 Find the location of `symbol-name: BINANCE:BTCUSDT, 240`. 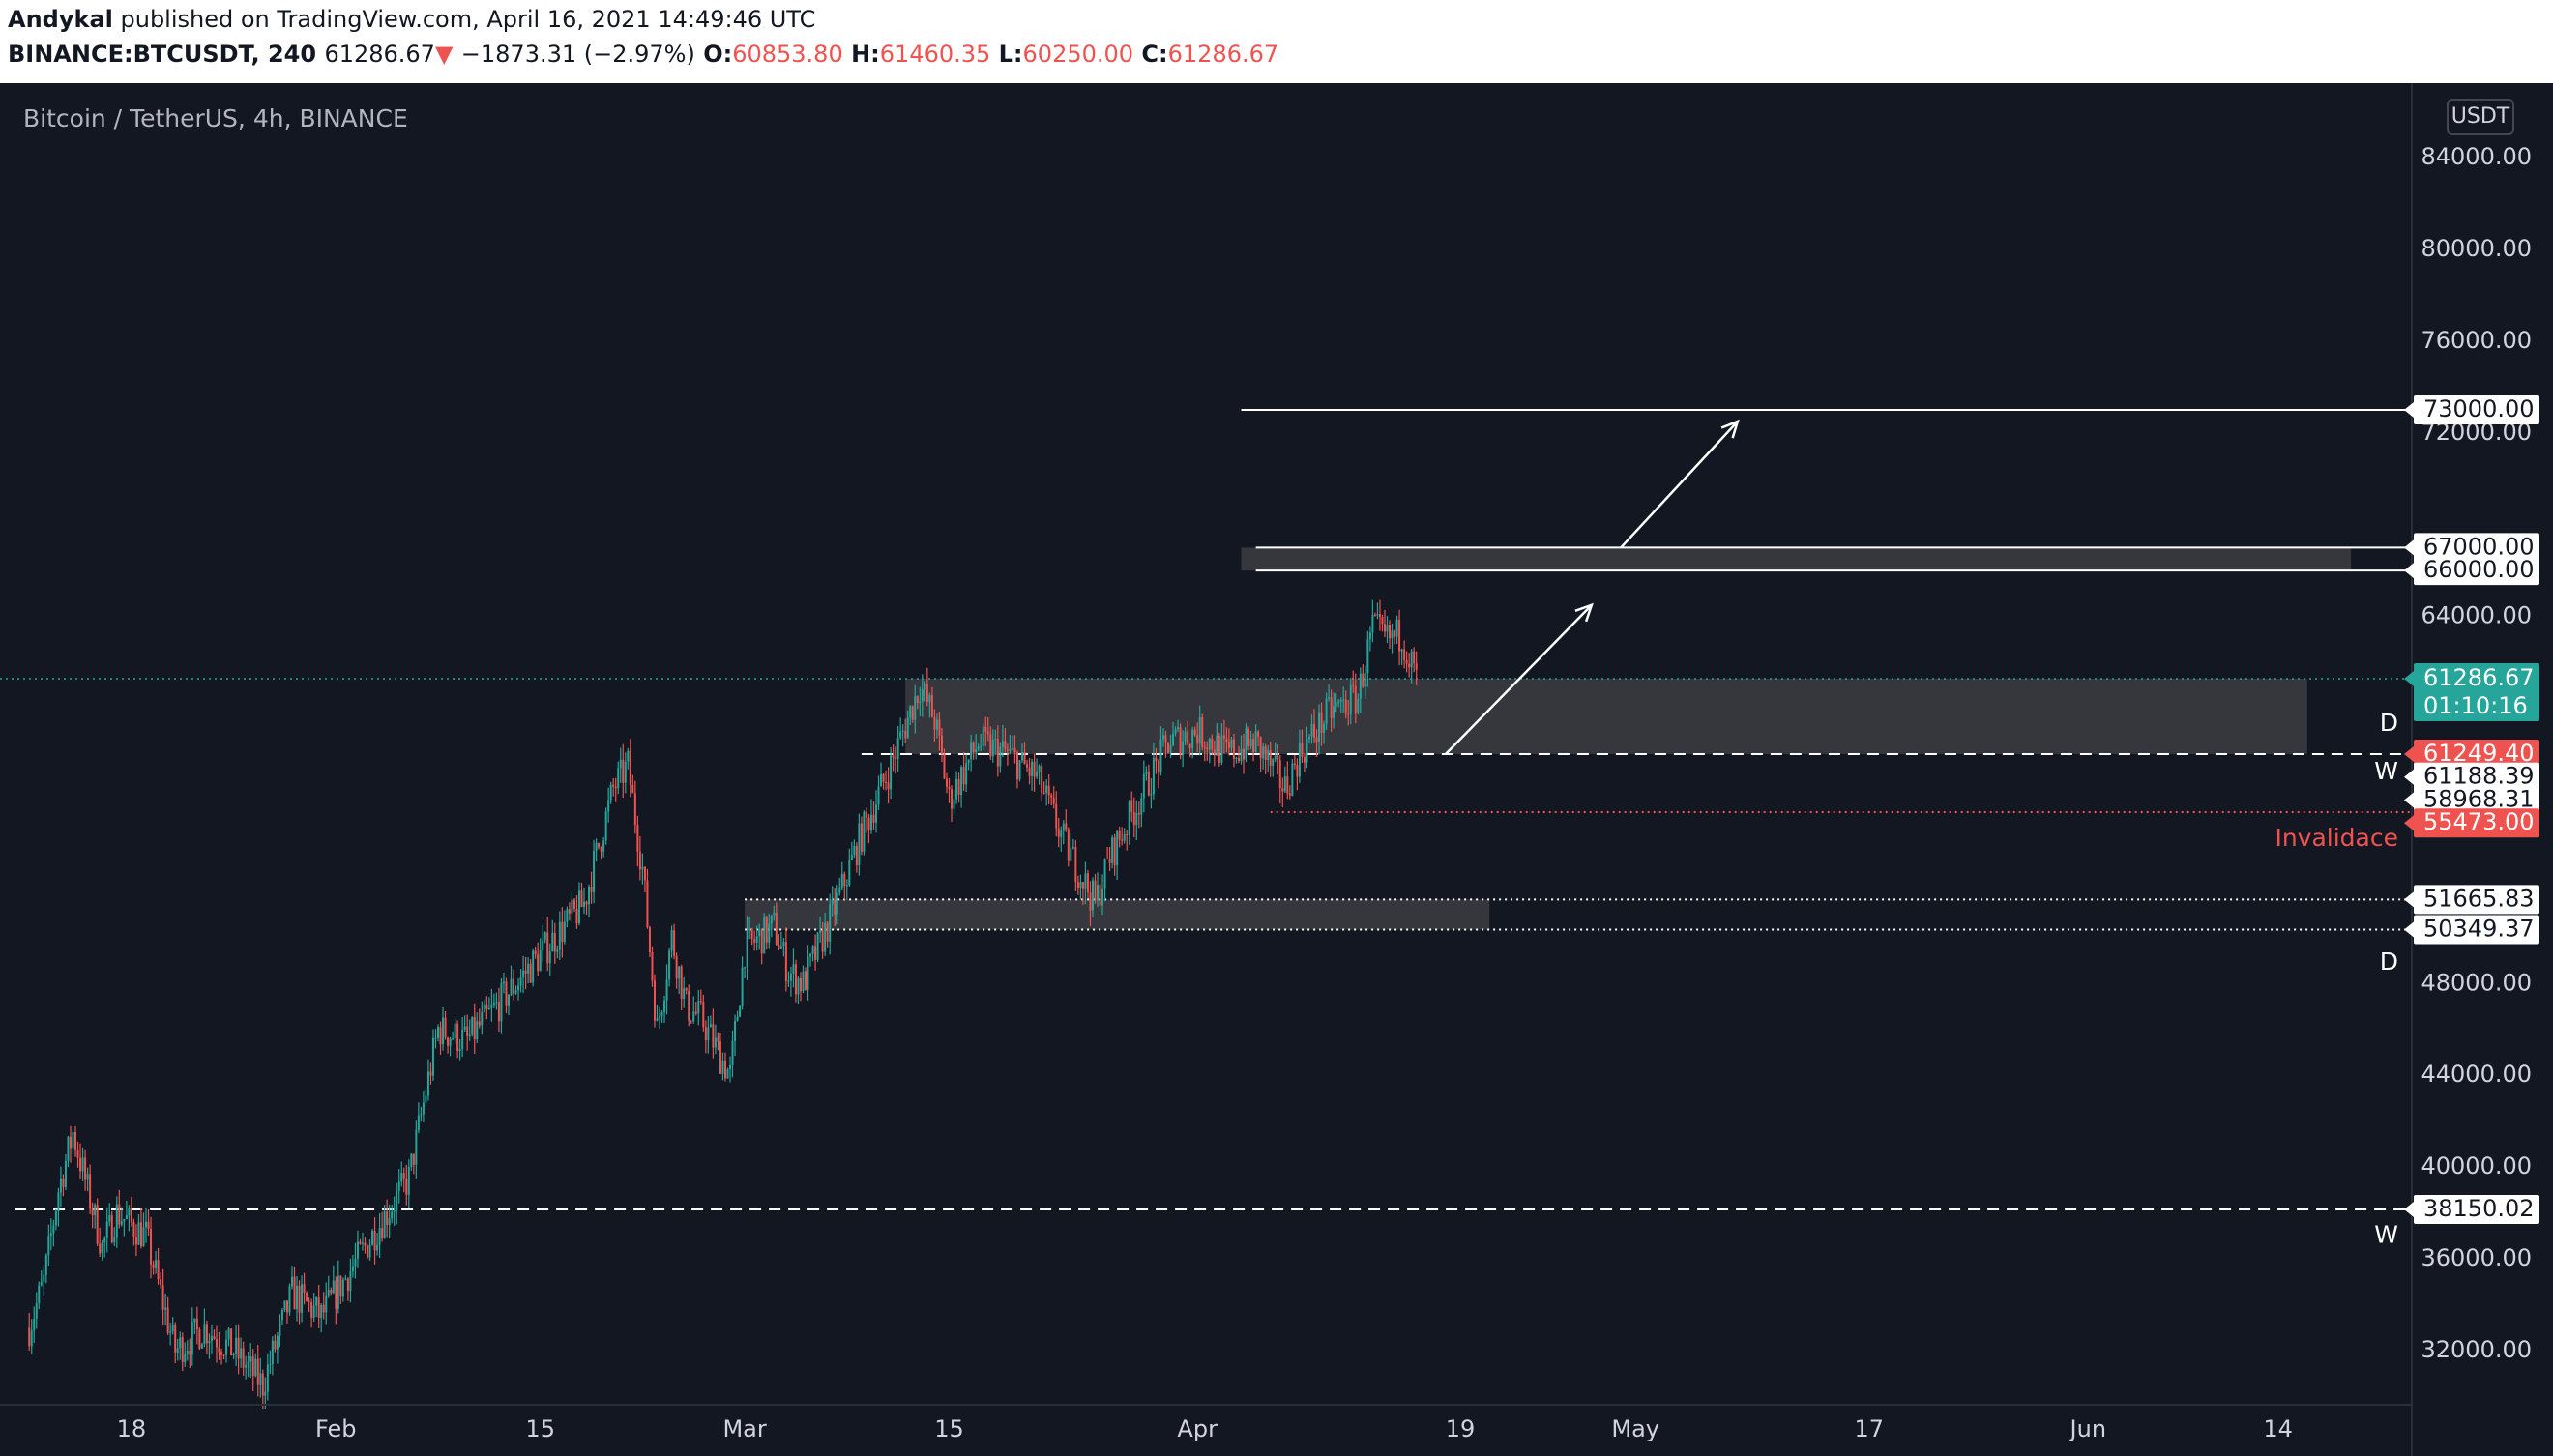

symbol-name: BINANCE:BTCUSDT, 240 is located at coordinates (162, 55).